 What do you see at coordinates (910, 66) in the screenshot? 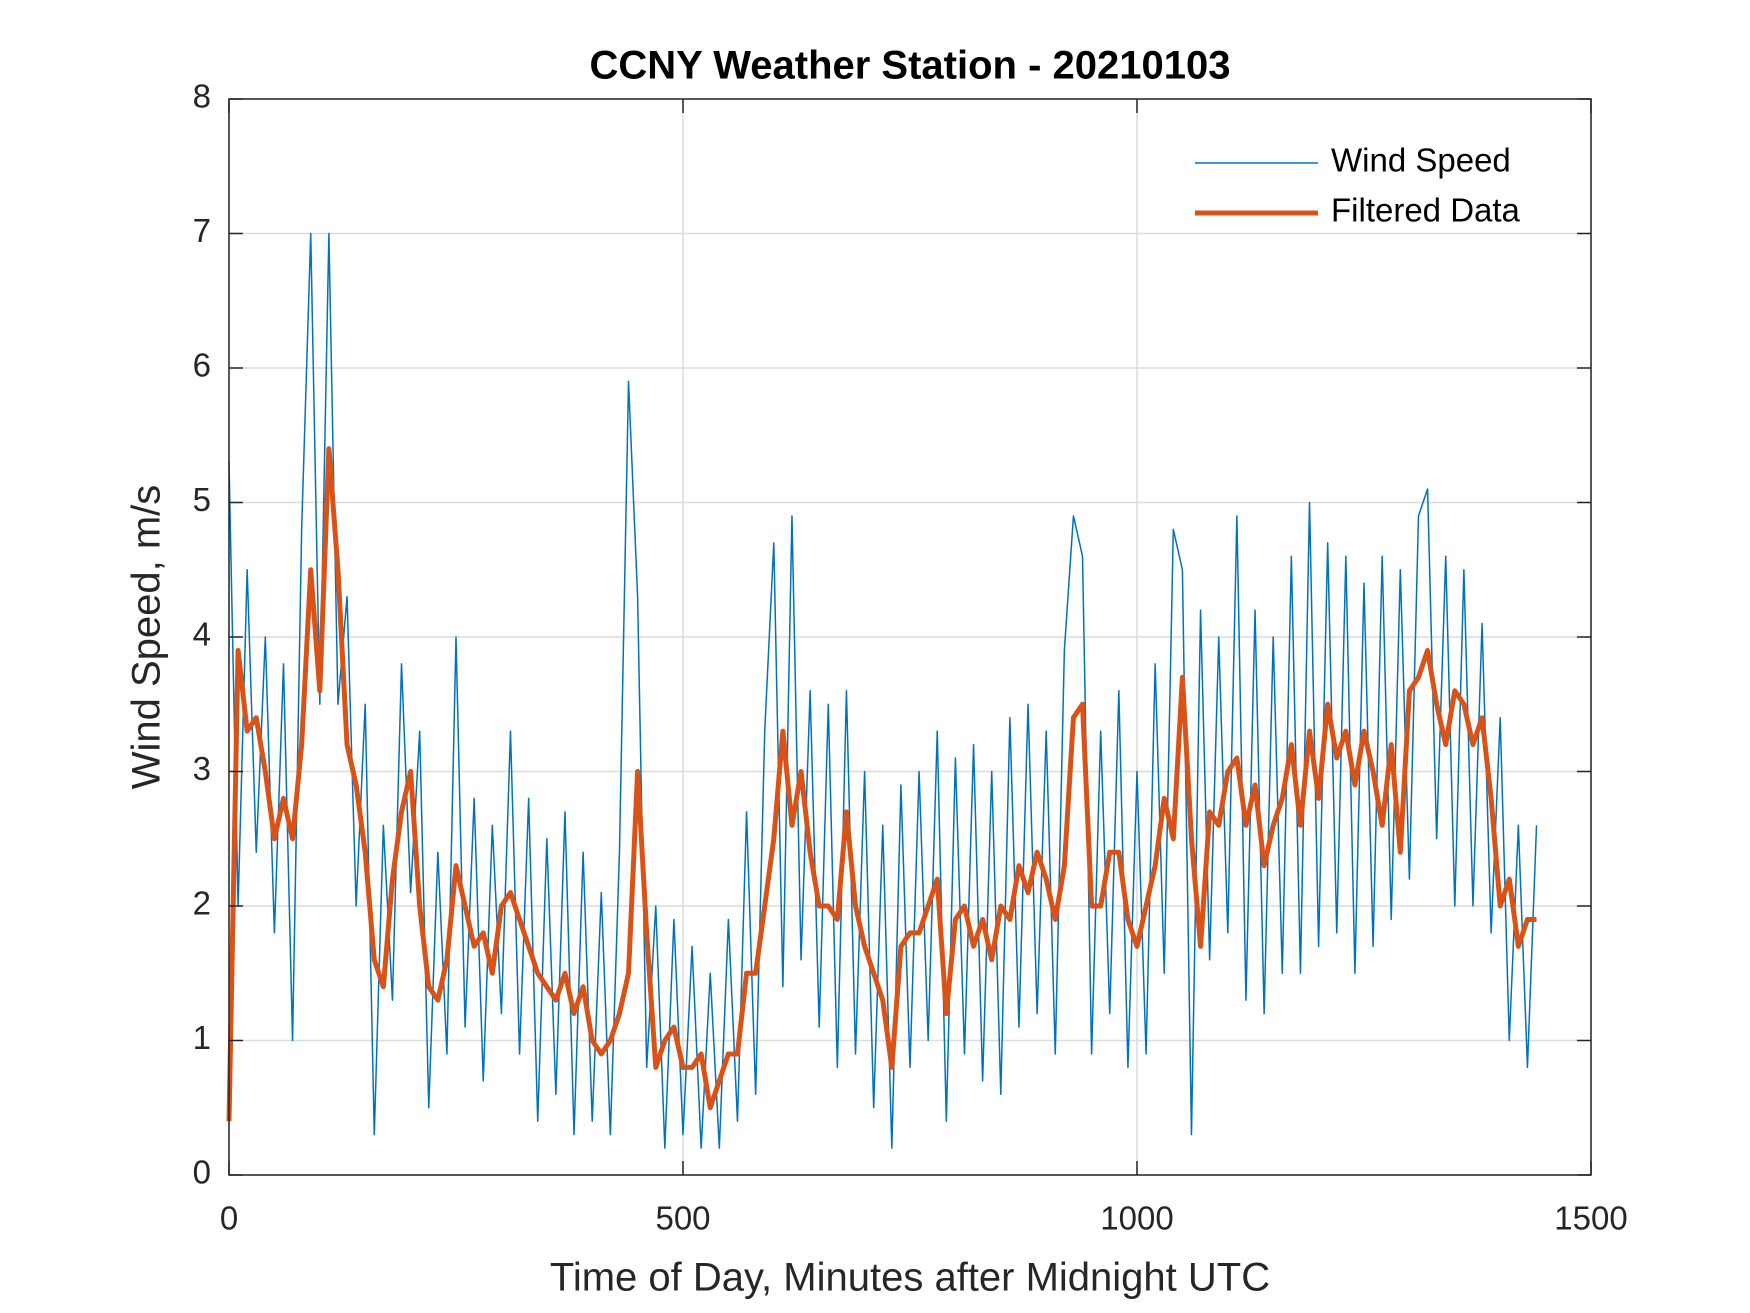
I see `chart-title: CCNY Weather Station - 20210103` at bounding box center [910, 66].